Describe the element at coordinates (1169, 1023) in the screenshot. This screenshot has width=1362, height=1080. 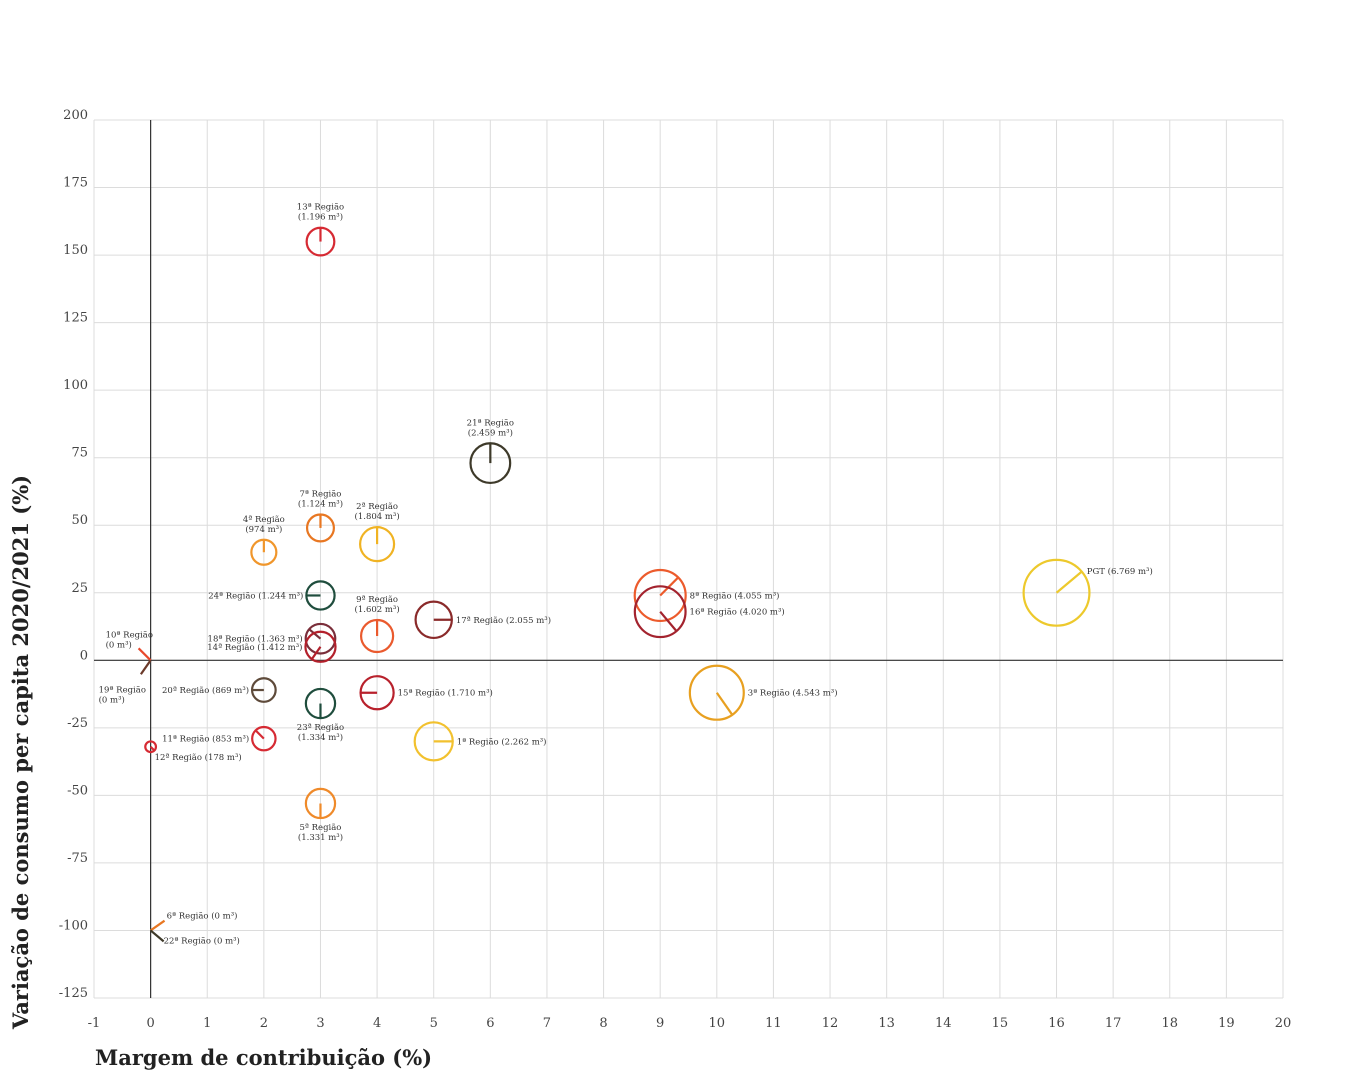
I see `x-tick-label: 18` at that location.